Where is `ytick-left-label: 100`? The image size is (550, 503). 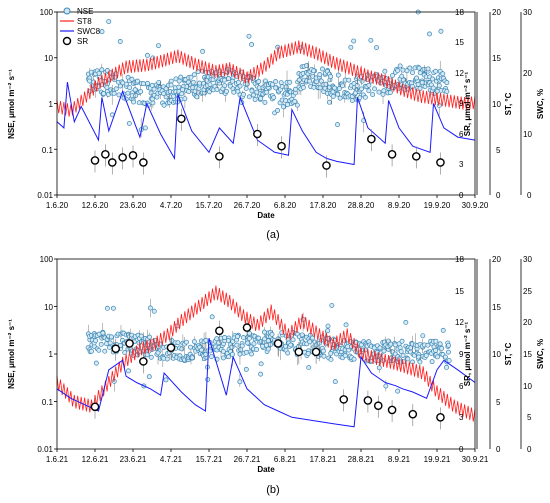
ytick-left-label: 100 is located at coordinates (47, 12).